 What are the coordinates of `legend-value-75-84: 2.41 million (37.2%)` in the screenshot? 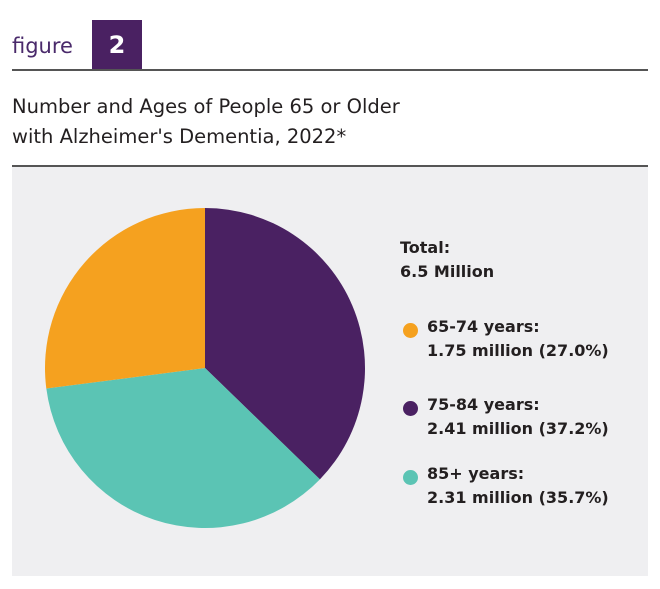 It's located at (518, 428).